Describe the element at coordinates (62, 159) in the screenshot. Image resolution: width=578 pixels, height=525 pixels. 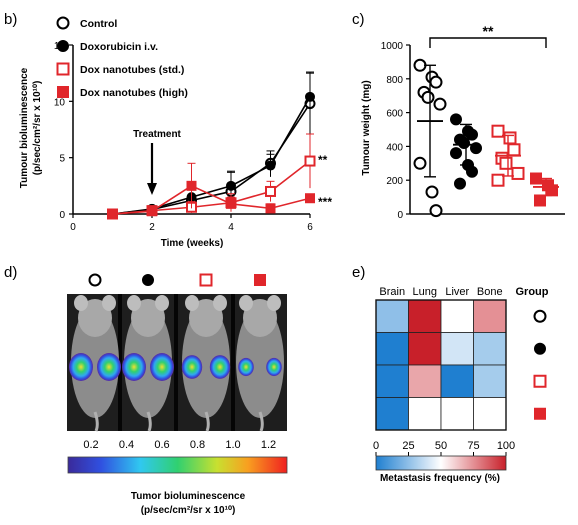
I see `growth-y-tick-label: 5` at that location.